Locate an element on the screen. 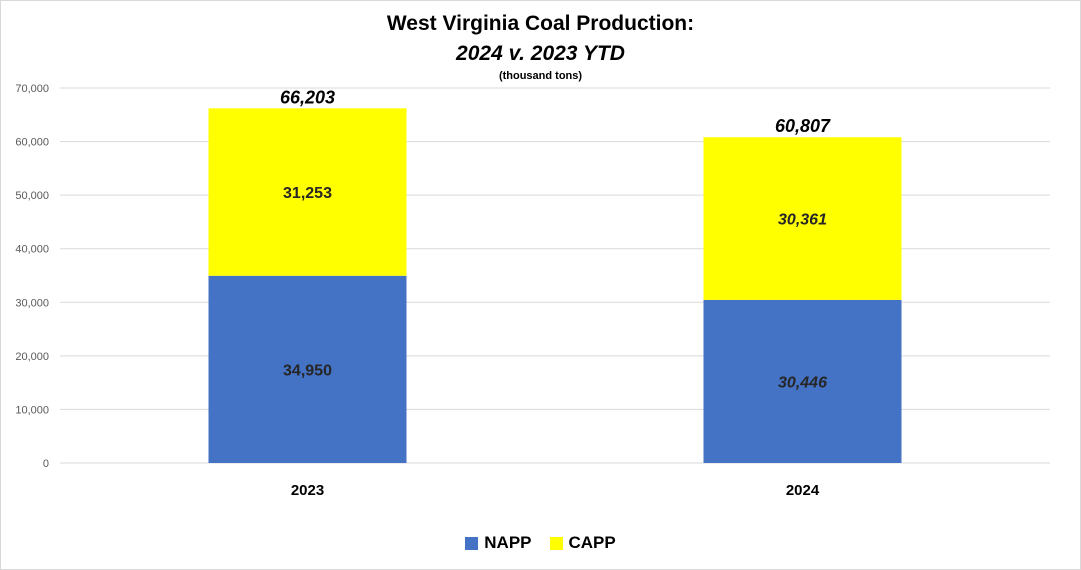 Image resolution: width=1081 pixels, height=570 pixels. y-tick-label: 20,000 is located at coordinates (32, 357).